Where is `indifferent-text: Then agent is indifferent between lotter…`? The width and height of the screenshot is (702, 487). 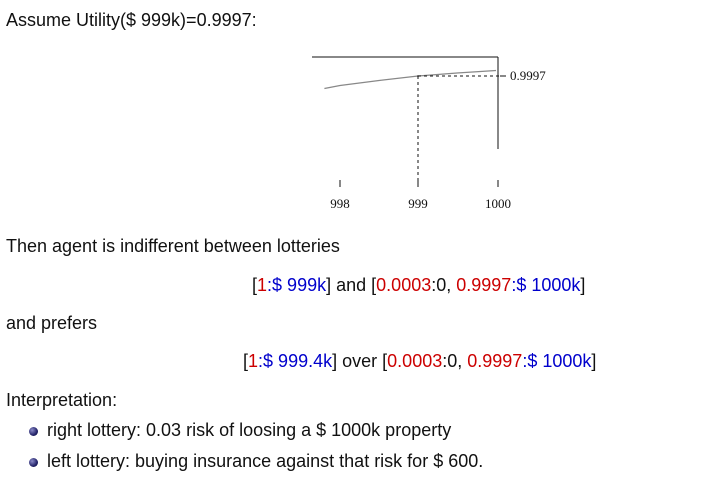 indifferent-text: Then agent is indifferent between lotter… is located at coordinates (173, 246).